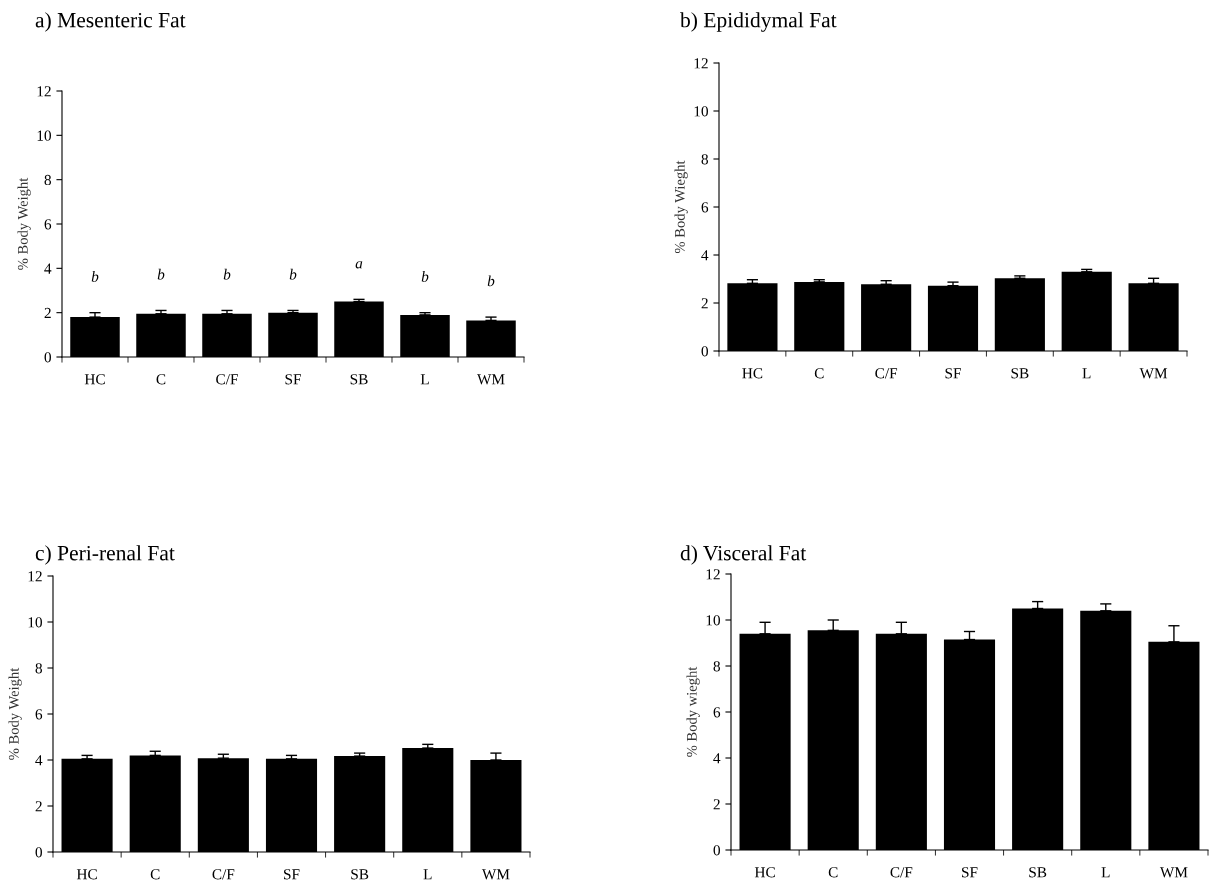  Describe the element at coordinates (743, 555) in the screenshot. I see `chart-title: d) Visceral Fat` at that location.